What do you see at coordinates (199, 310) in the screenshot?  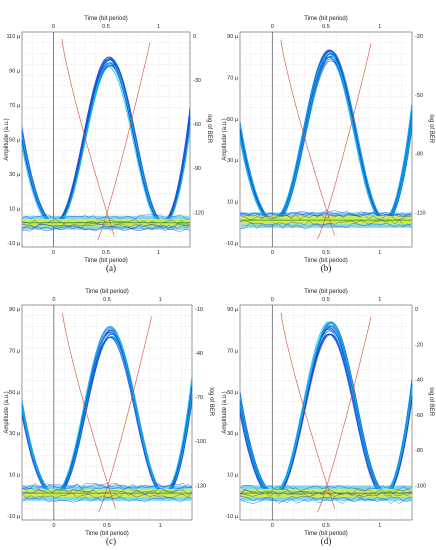 I see `y-tick-label-right: -10` at bounding box center [199, 310].